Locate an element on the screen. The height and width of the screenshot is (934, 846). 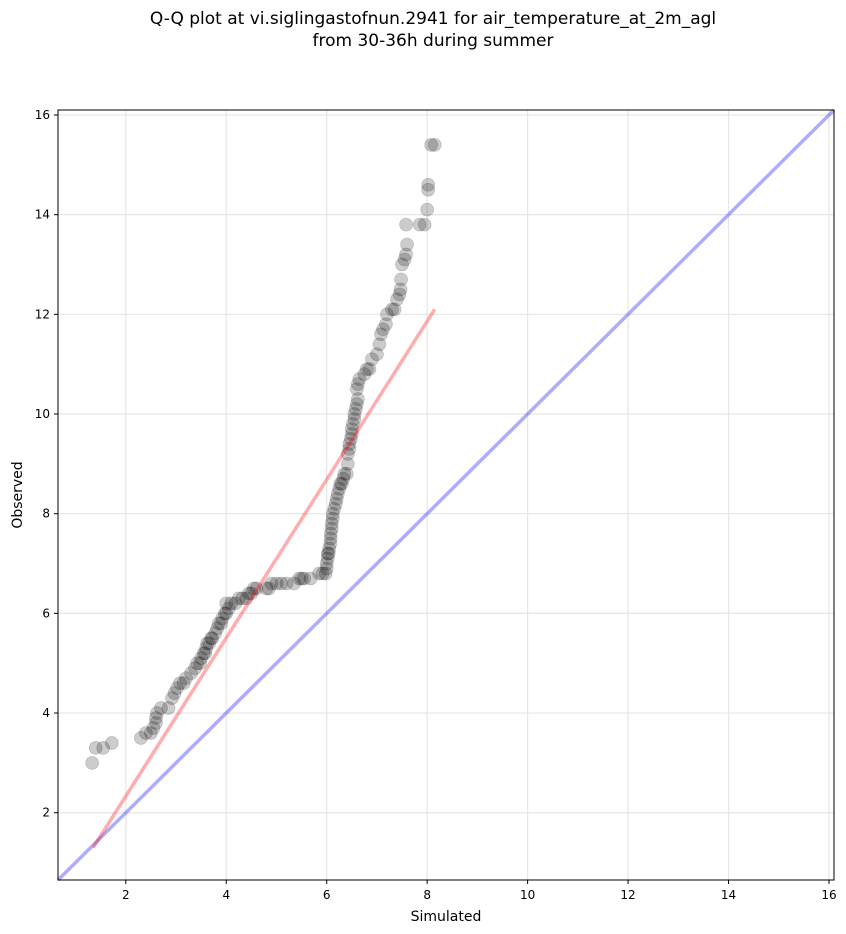
x-tick-label: 14 is located at coordinates (728, 895).